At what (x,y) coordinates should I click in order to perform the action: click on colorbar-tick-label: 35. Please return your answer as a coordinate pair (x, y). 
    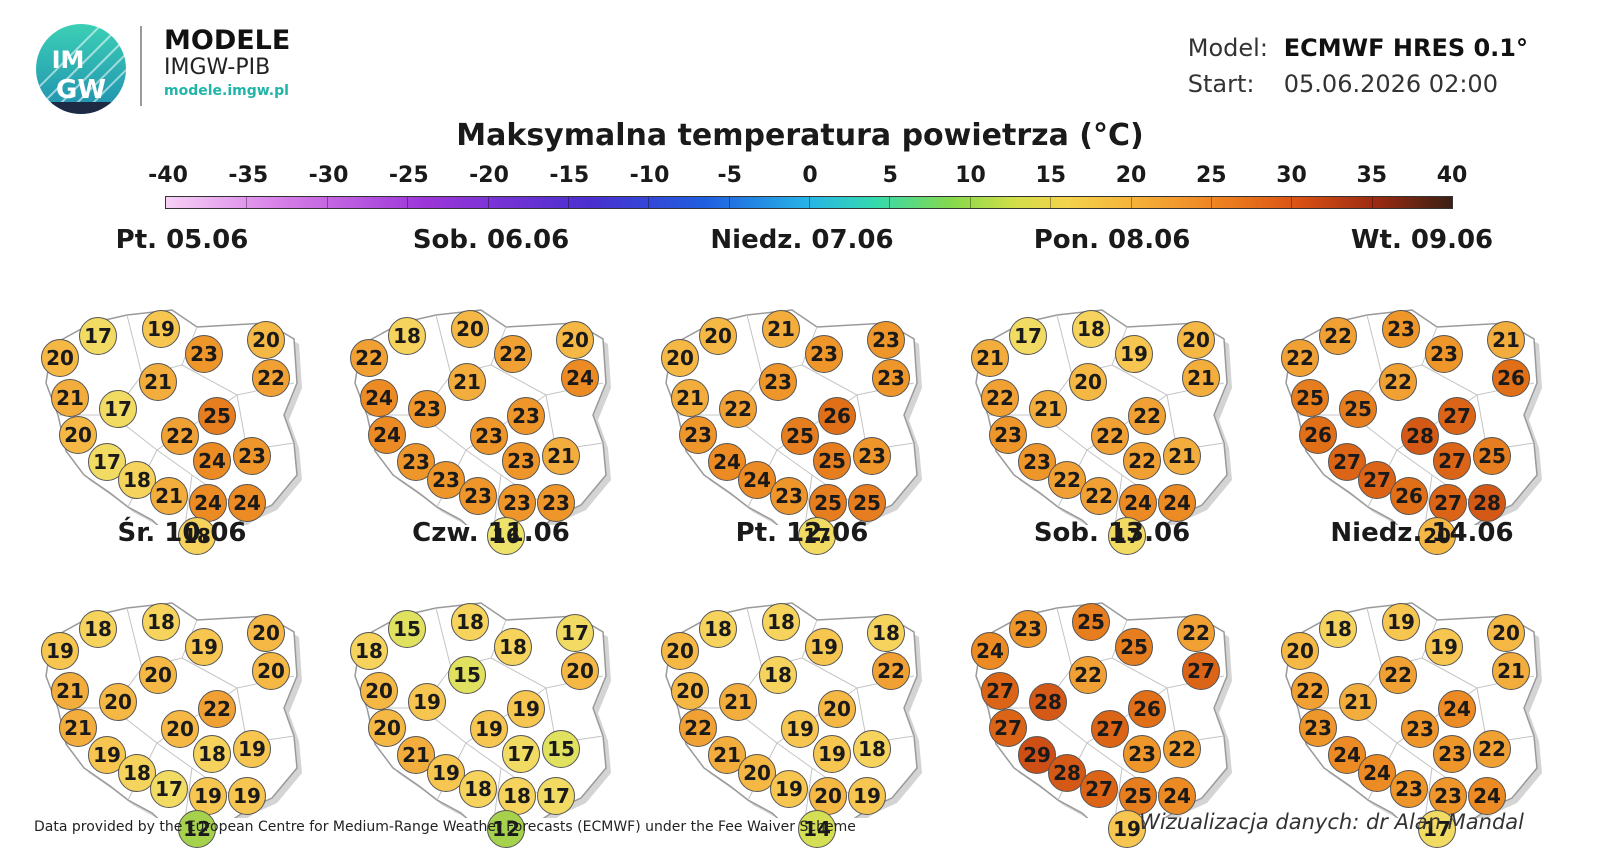
    Looking at the image, I should click on (1372, 175).